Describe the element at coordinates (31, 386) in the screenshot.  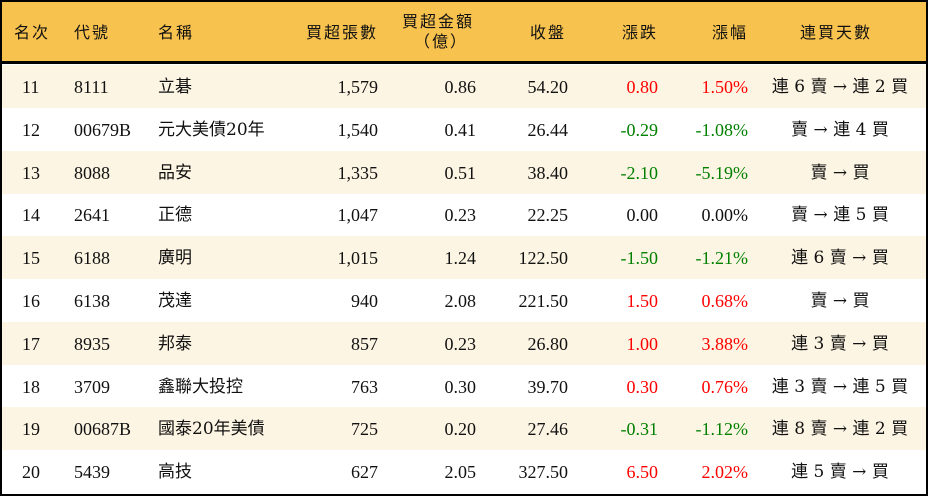
I see `rank-cell: 18` at that location.